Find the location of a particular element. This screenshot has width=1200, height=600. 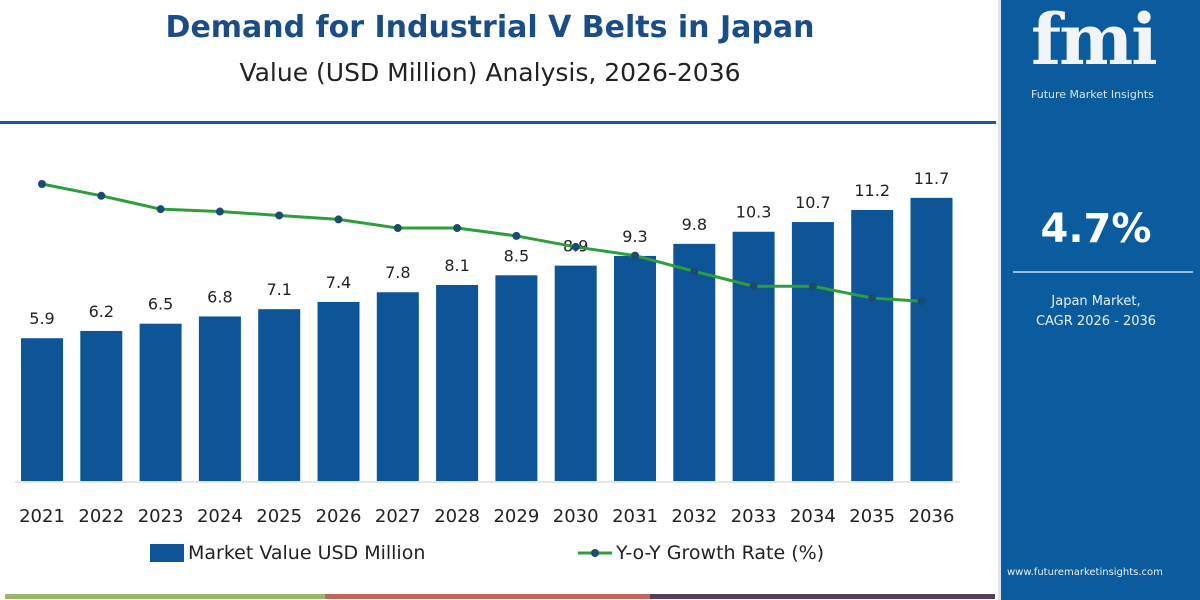

bar-2035 is located at coordinates (872, 345).